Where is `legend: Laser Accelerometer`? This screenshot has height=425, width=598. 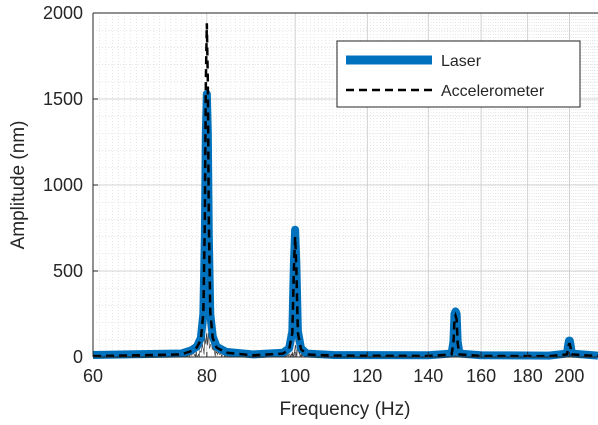 legend: Laser Accelerometer is located at coordinates (458, 74).